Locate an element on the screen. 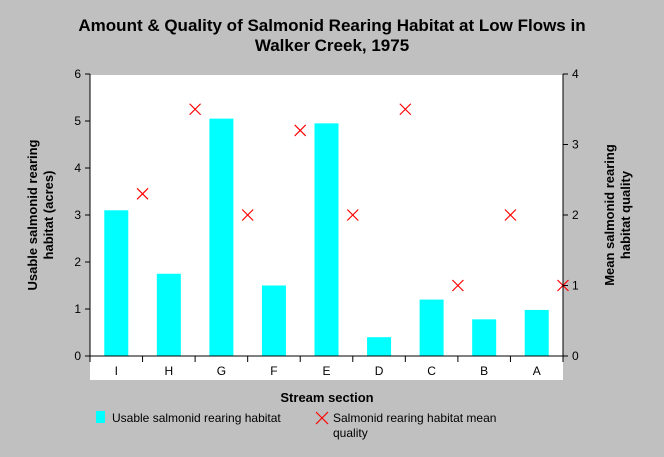  x-tick-label-H: H is located at coordinates (168, 371).